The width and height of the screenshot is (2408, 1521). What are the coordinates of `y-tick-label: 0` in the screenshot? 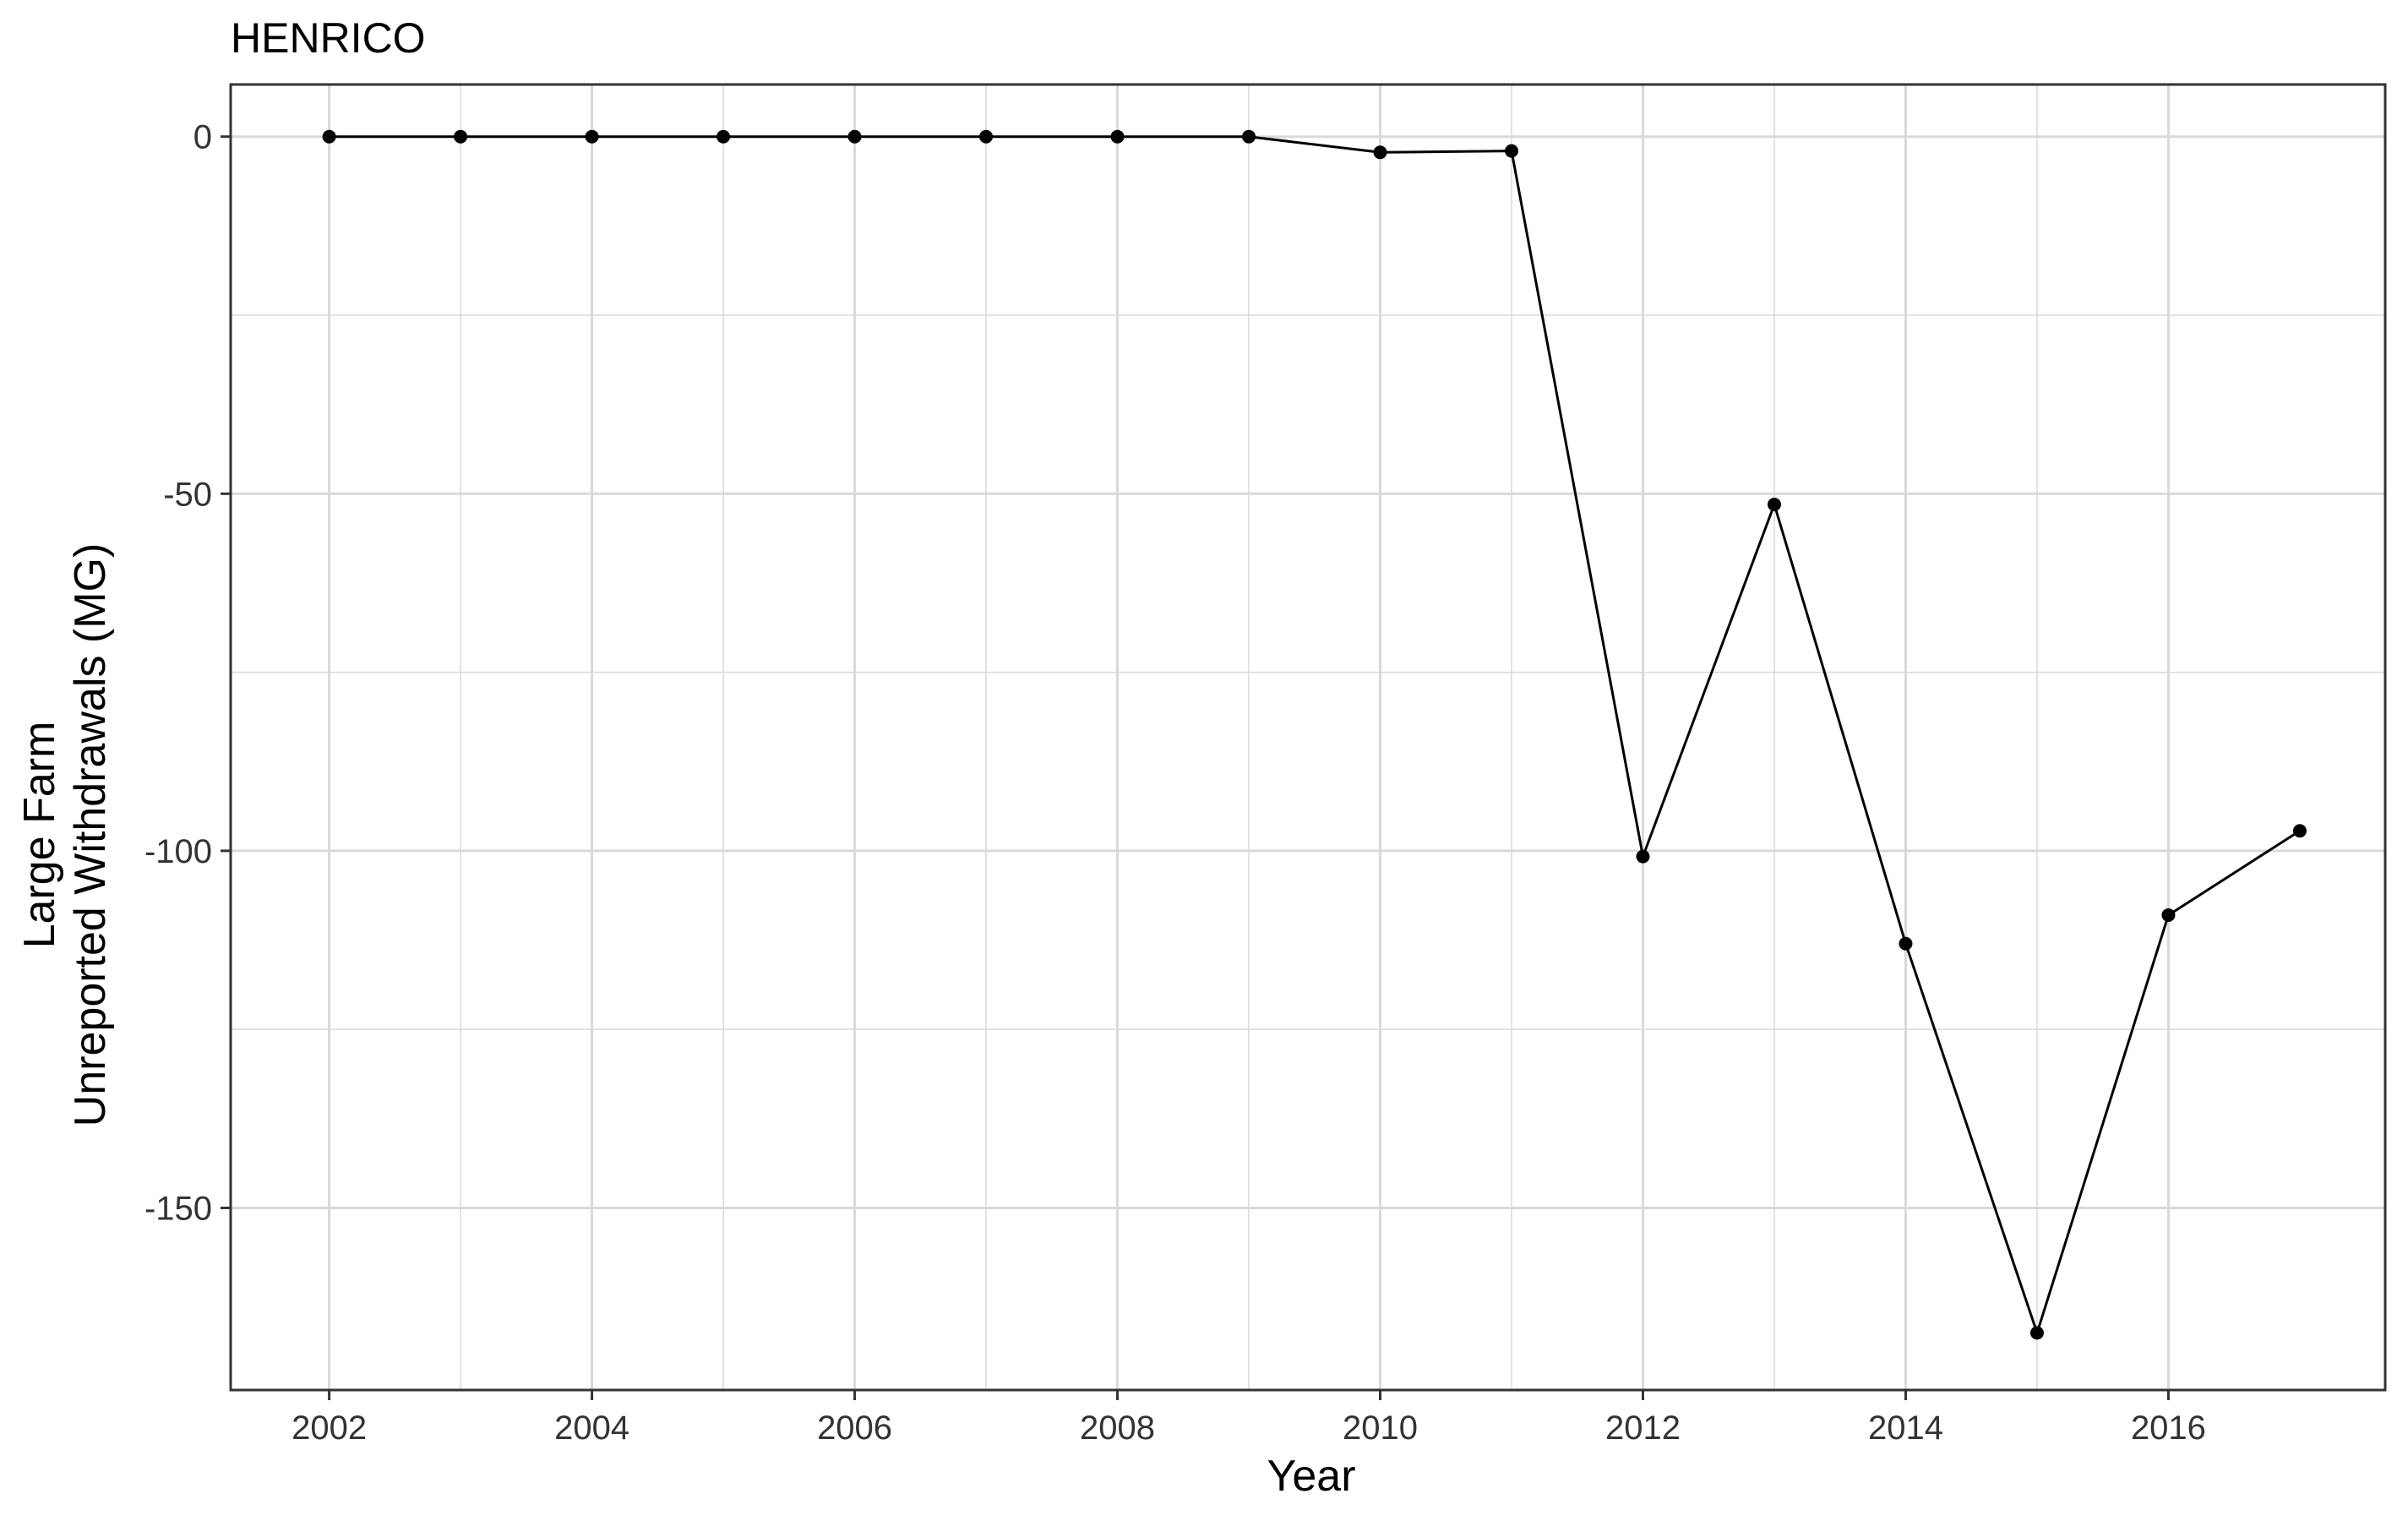 It's located at (202, 137).